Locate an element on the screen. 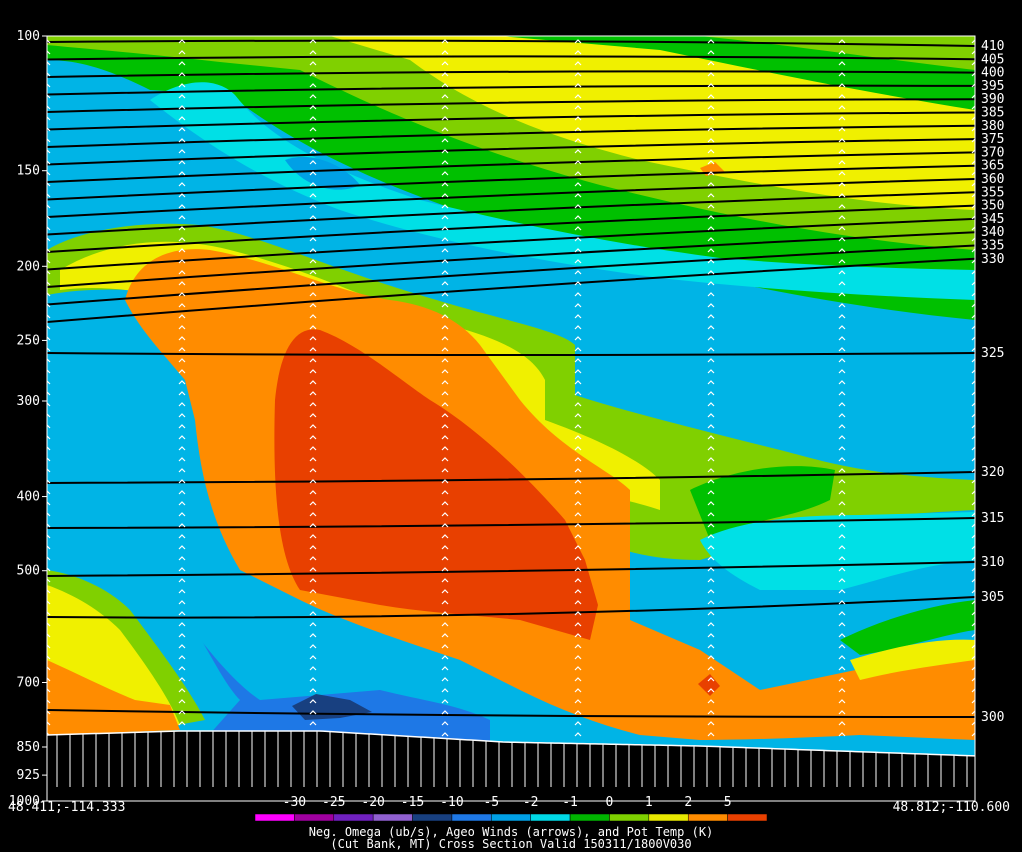 Image resolution: width=1022 pixels, height=852 pixels. y-tick-label: 250 is located at coordinates (28, 340).